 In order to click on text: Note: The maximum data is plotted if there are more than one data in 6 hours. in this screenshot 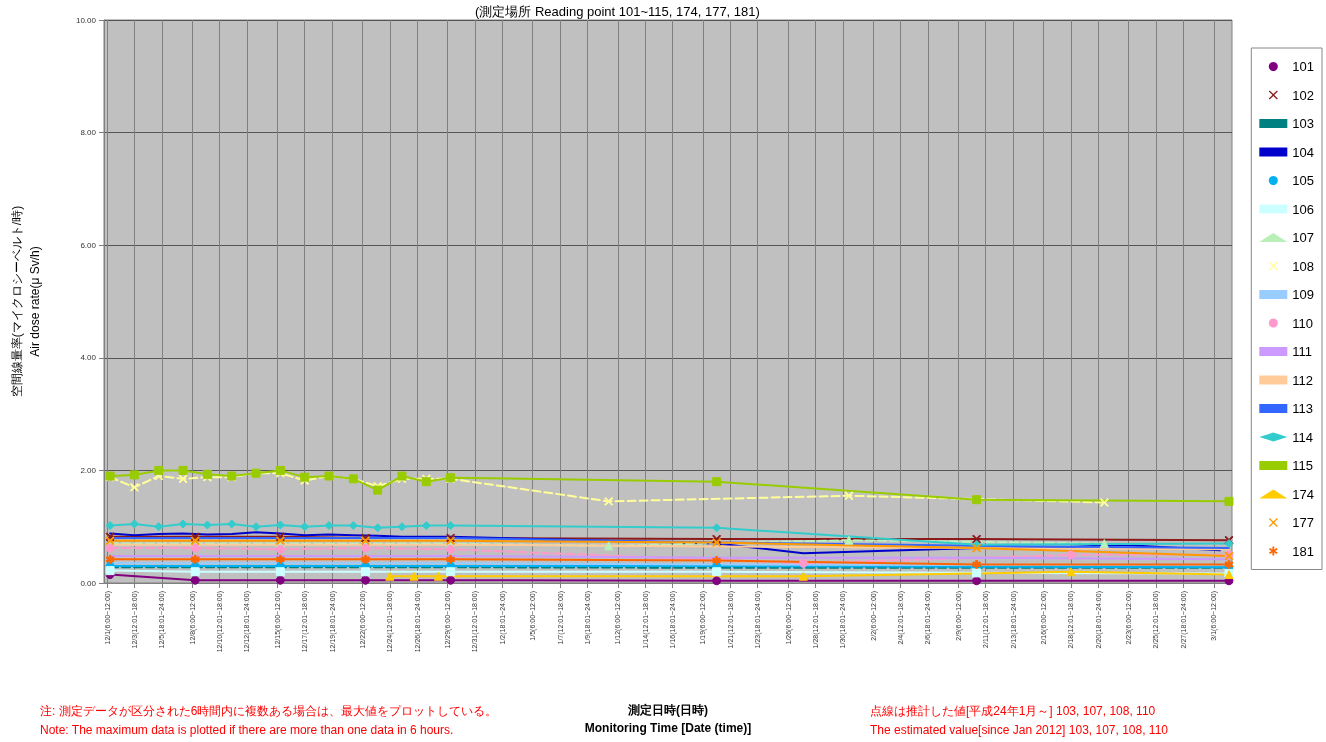, I will do `click(247, 730)`.